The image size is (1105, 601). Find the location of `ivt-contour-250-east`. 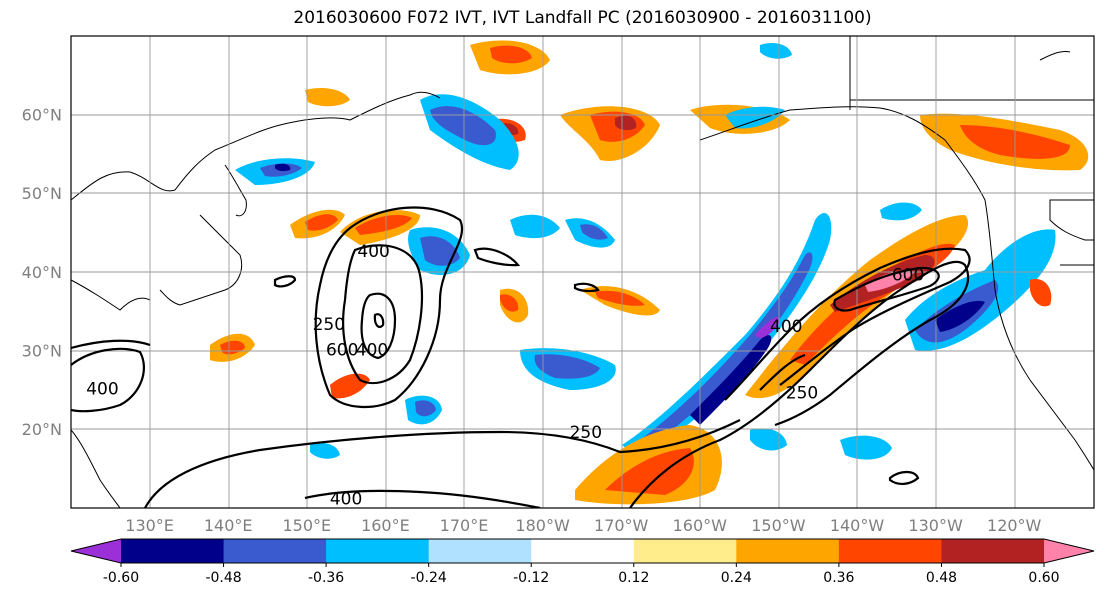

ivt-contour-250-east is located at coordinates (799, 384).